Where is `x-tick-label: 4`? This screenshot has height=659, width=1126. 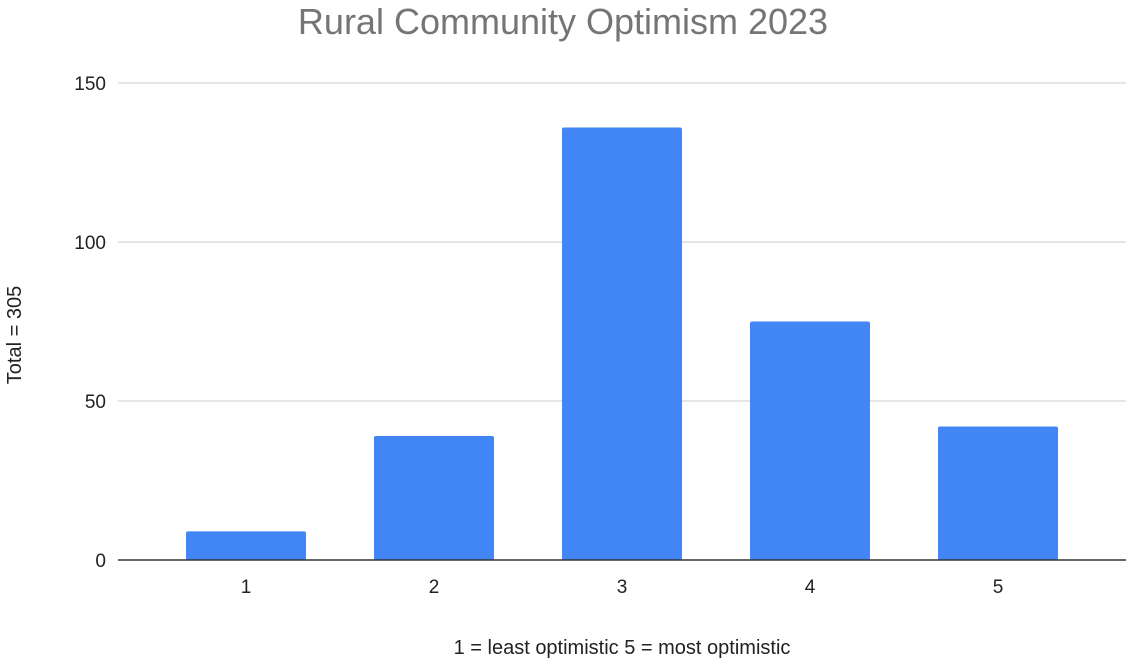
x-tick-label: 4 is located at coordinates (810, 587).